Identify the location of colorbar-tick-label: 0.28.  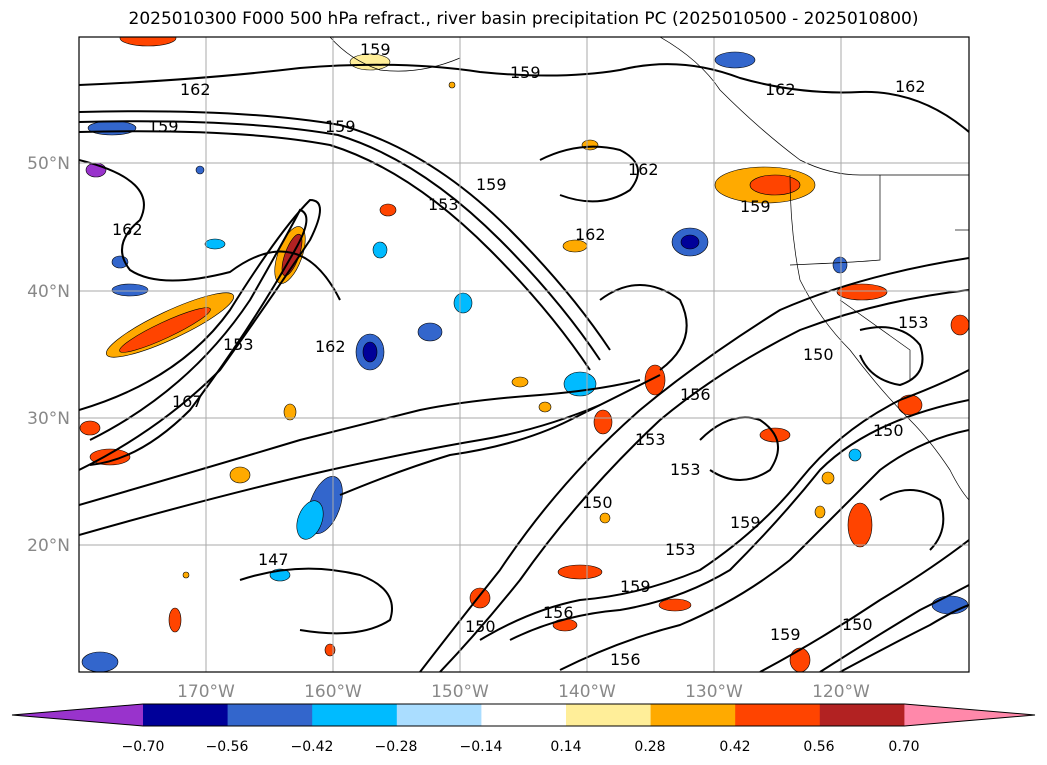
(649, 747).